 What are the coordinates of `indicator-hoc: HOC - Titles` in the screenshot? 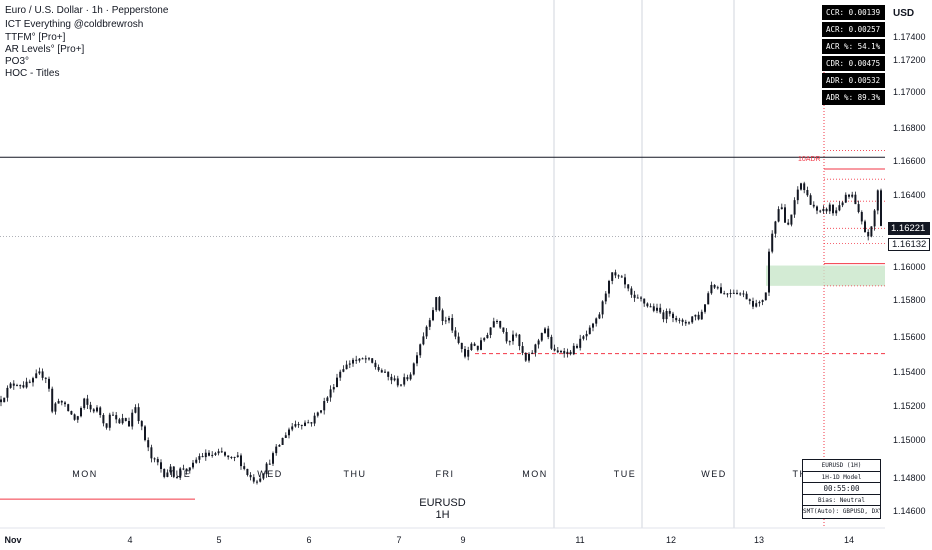 It's located at (32, 73).